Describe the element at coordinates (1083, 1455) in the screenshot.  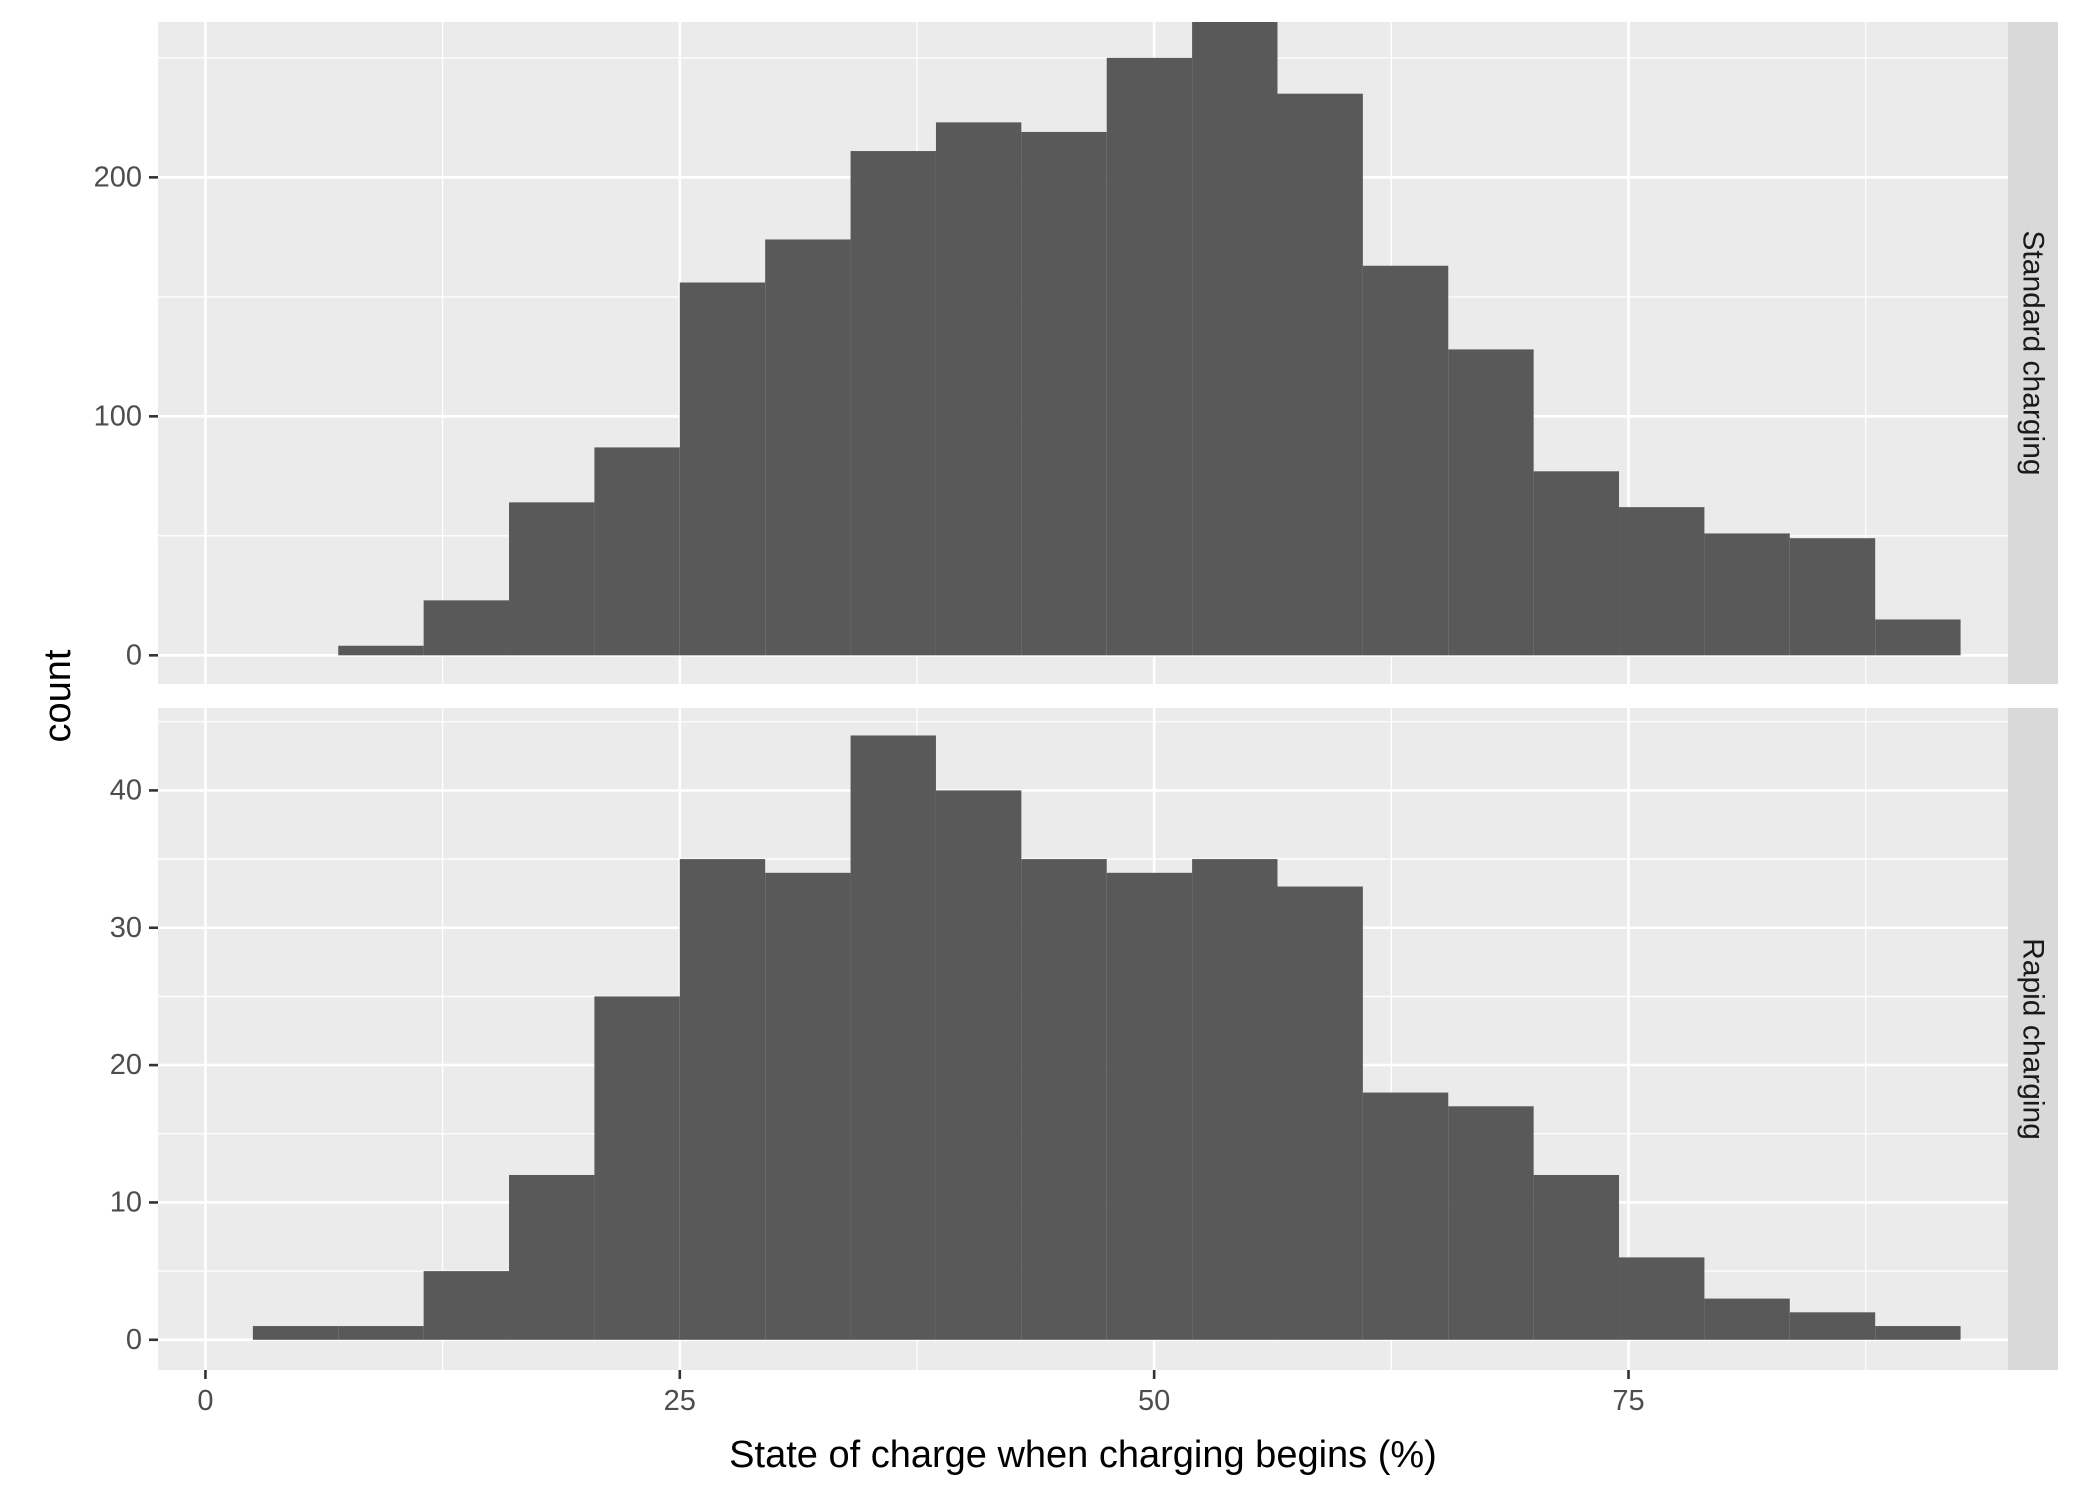
I see `x-axis-title: State of charge when charging begins (%)` at that location.